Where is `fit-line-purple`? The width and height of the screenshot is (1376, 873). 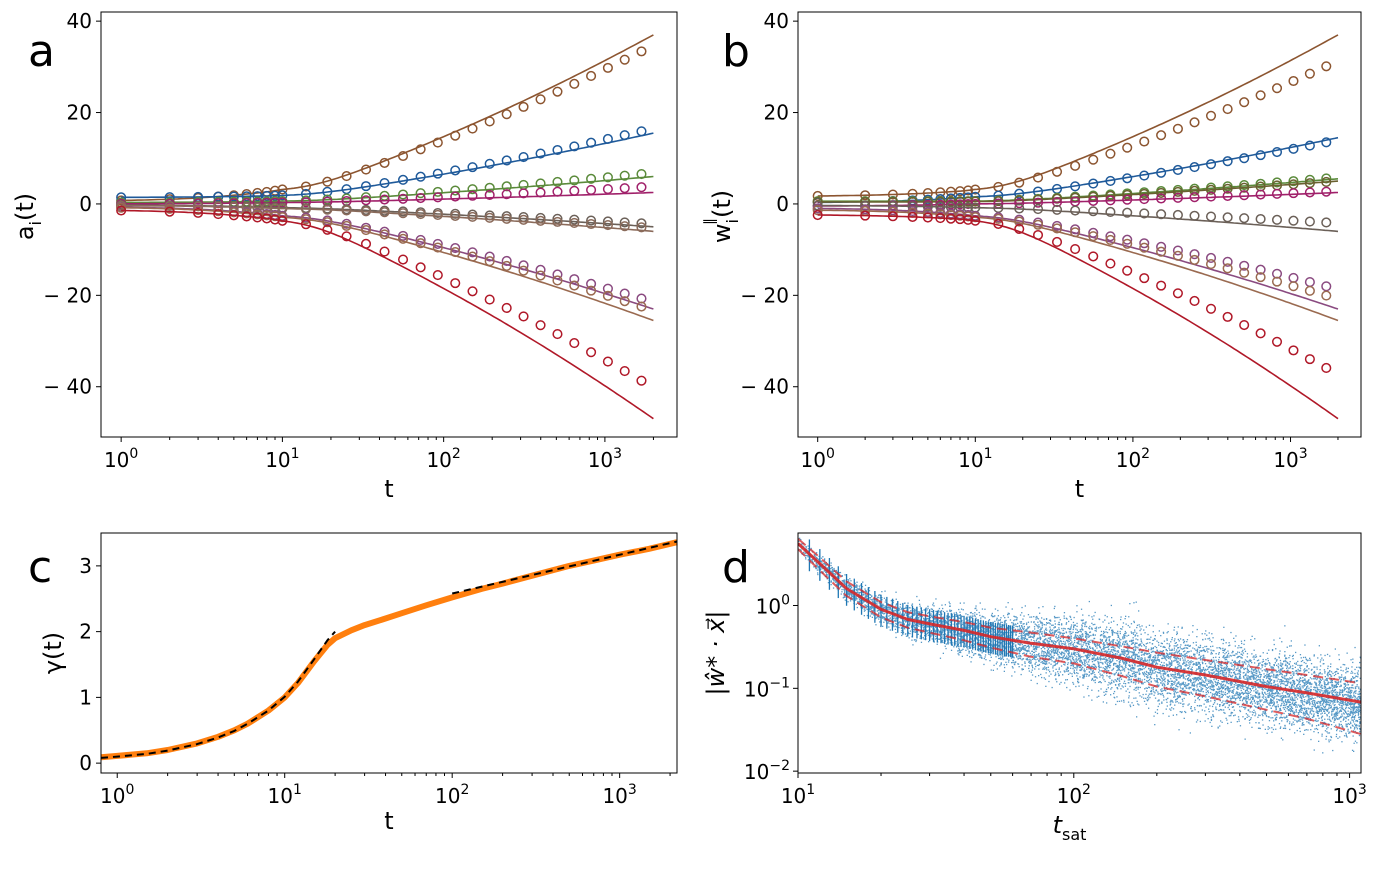
fit-line-purple is located at coordinates (1078, 258).